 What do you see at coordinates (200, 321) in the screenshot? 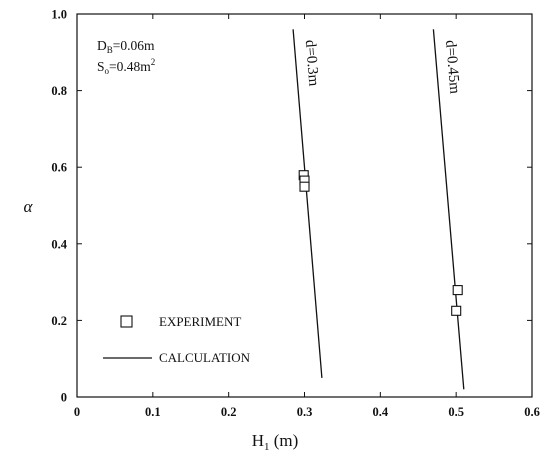
I see `legend-experiment-label: EXPERIMENT` at bounding box center [200, 321].